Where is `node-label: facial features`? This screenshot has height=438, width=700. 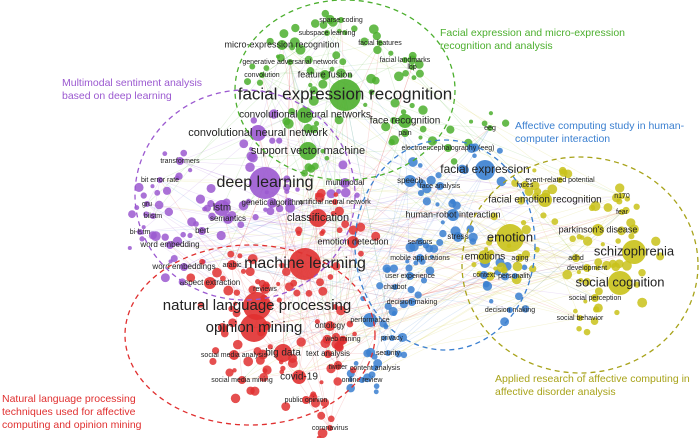 node-label: facial features is located at coordinates (380, 43).